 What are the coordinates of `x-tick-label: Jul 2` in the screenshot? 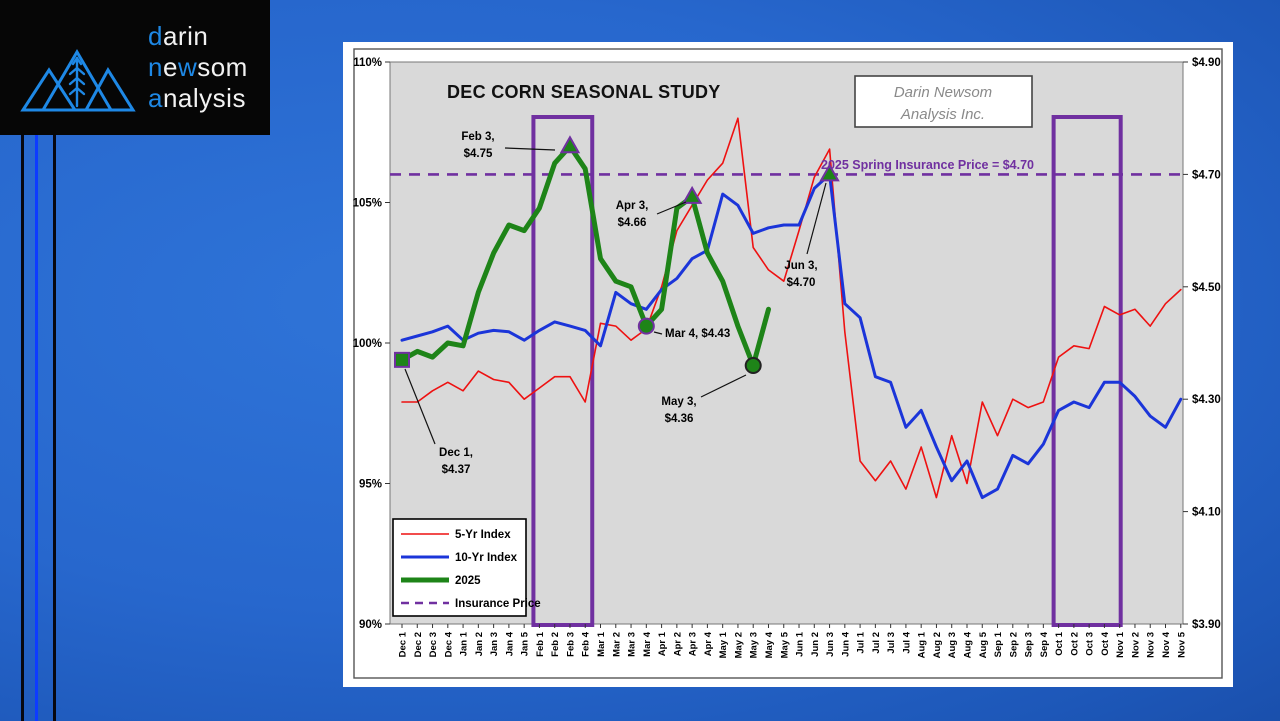 It's located at (876, 643).